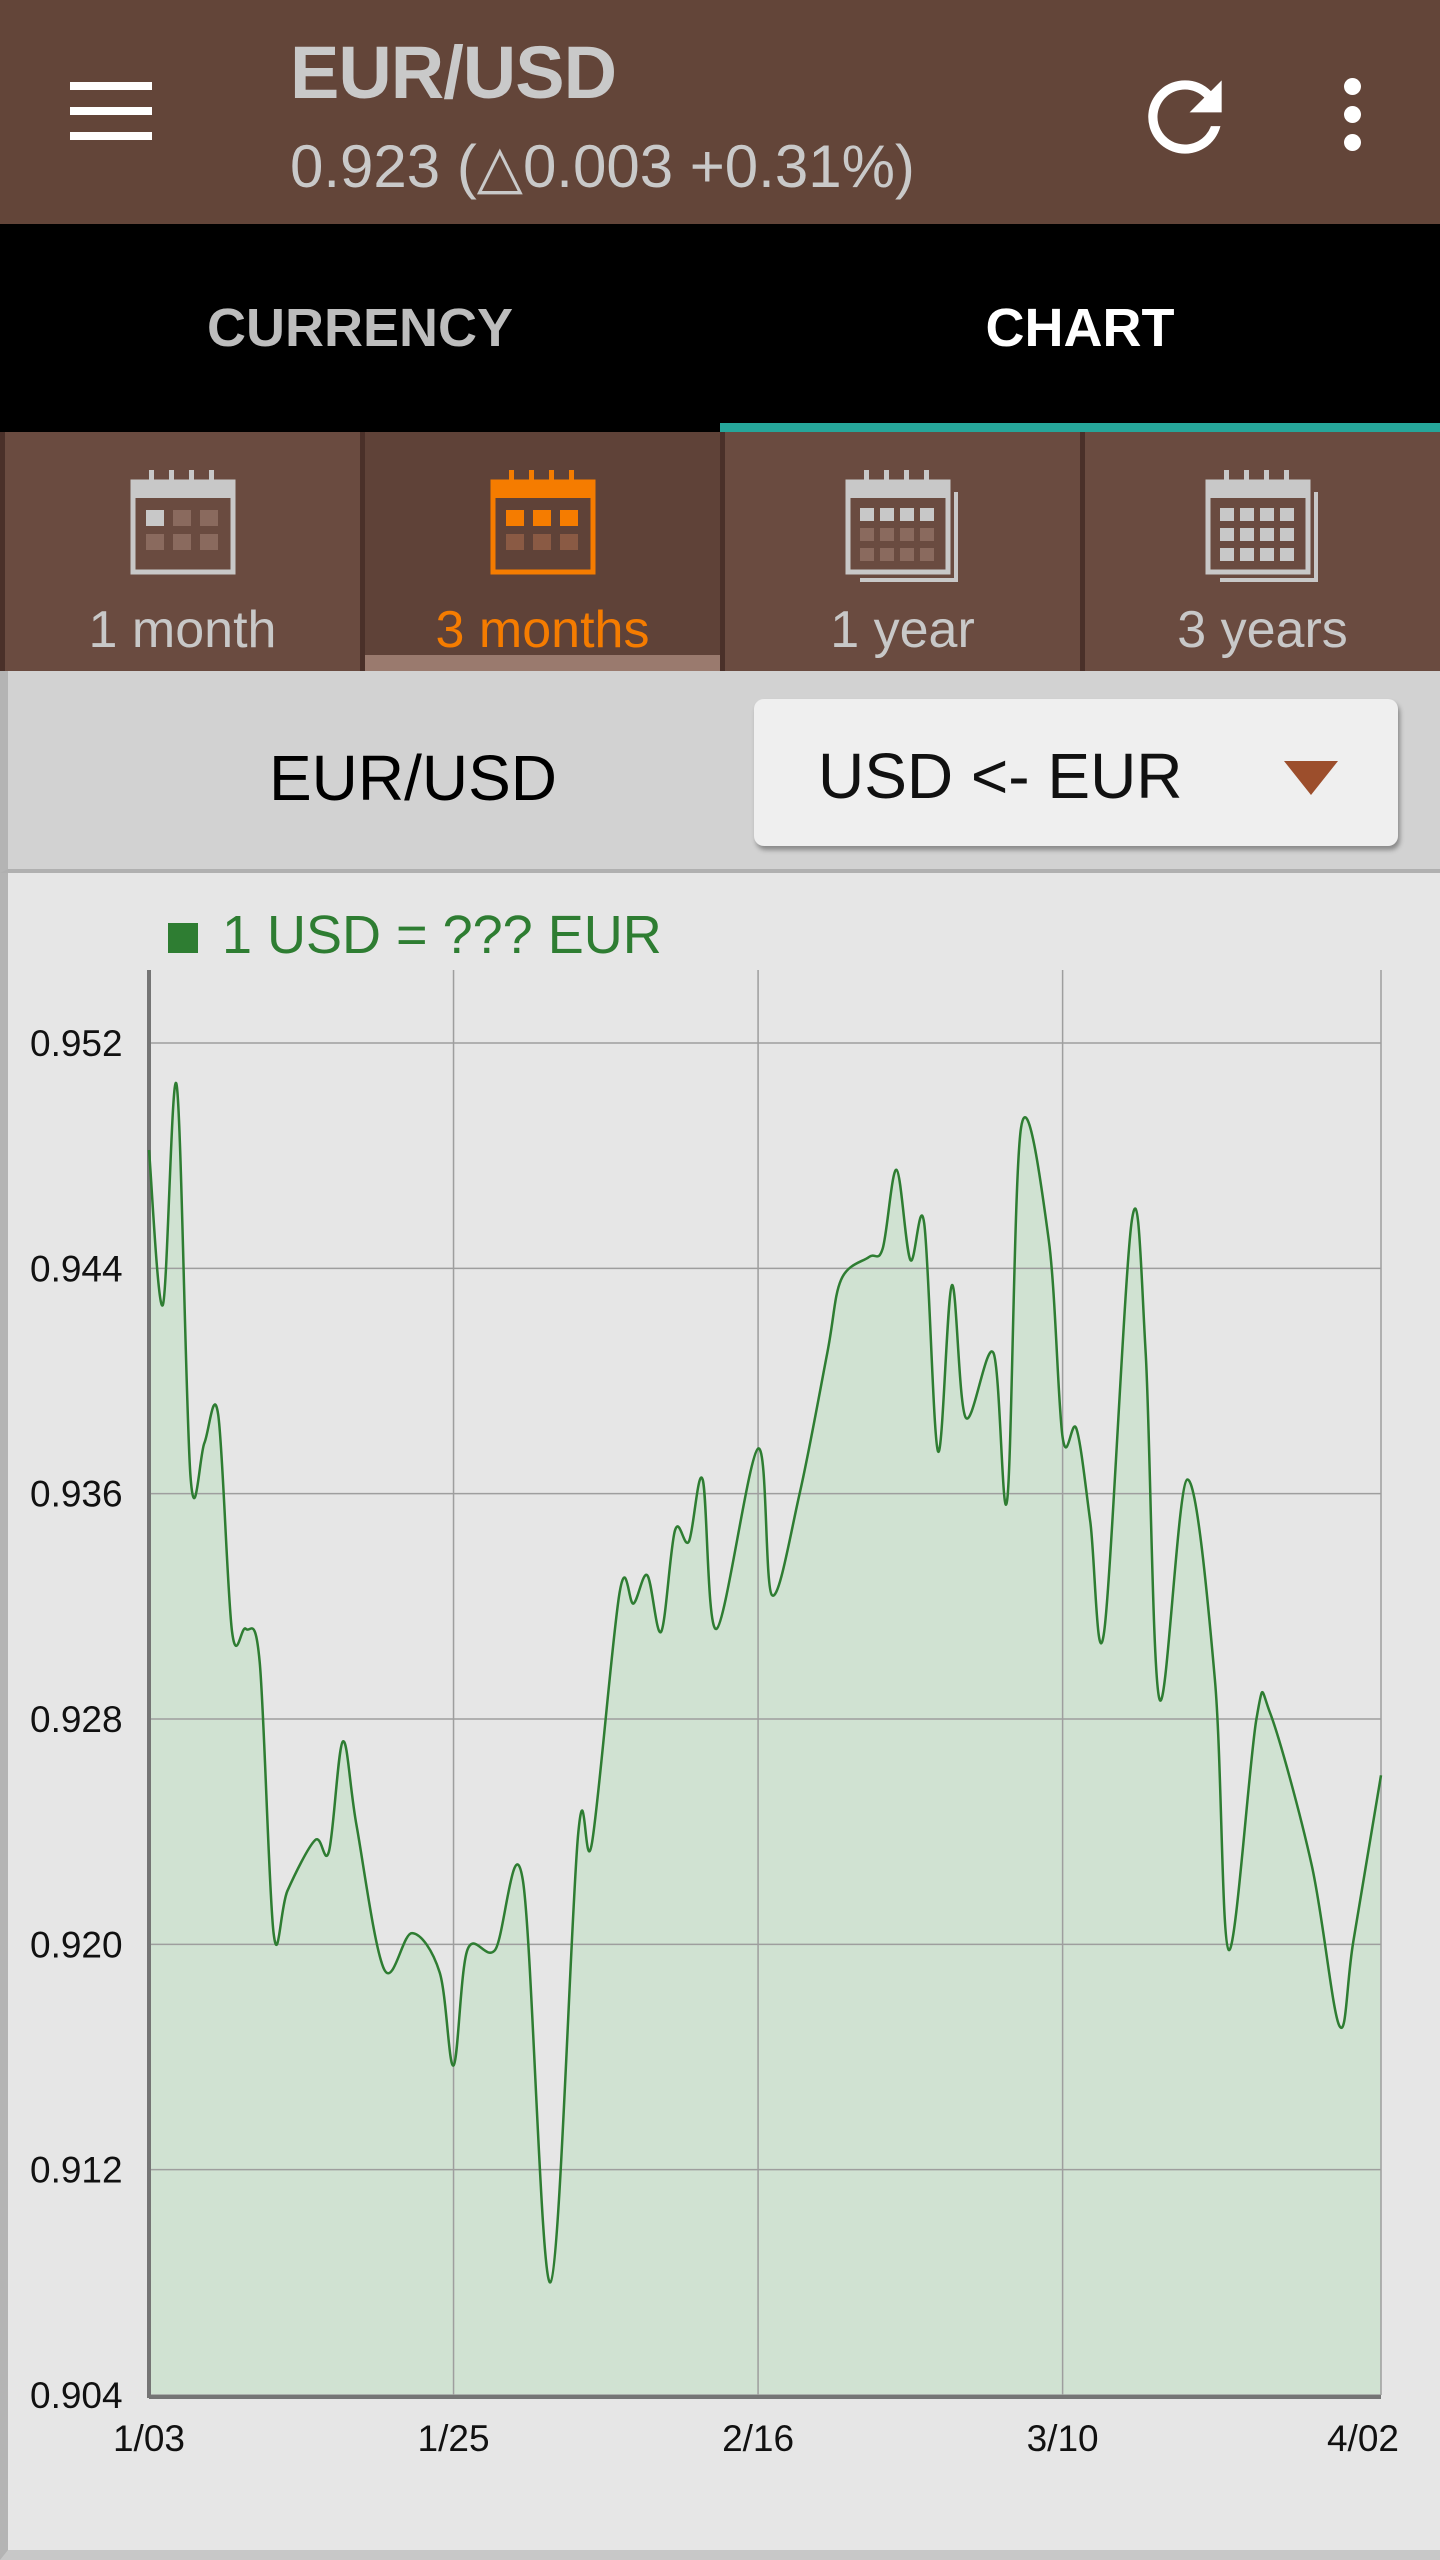 The width and height of the screenshot is (1440, 2560). I want to click on period-1-month: 1 month, so click(180, 551).